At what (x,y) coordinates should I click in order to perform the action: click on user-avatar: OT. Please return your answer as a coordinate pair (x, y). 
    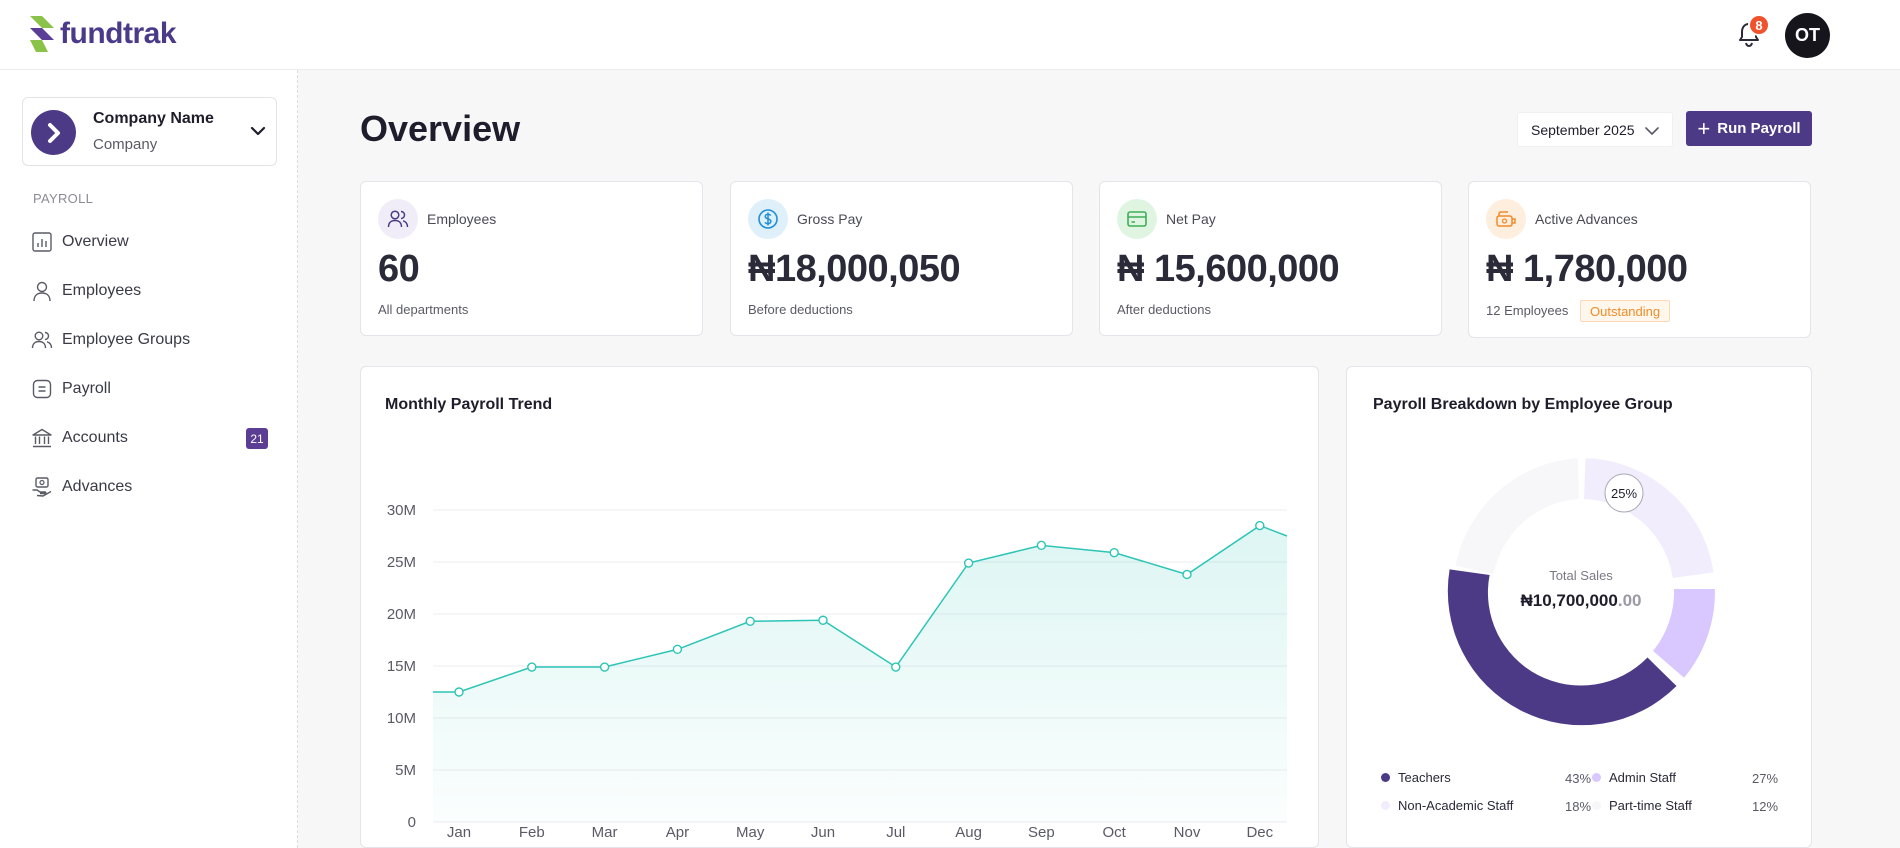
    Looking at the image, I should click on (1807, 35).